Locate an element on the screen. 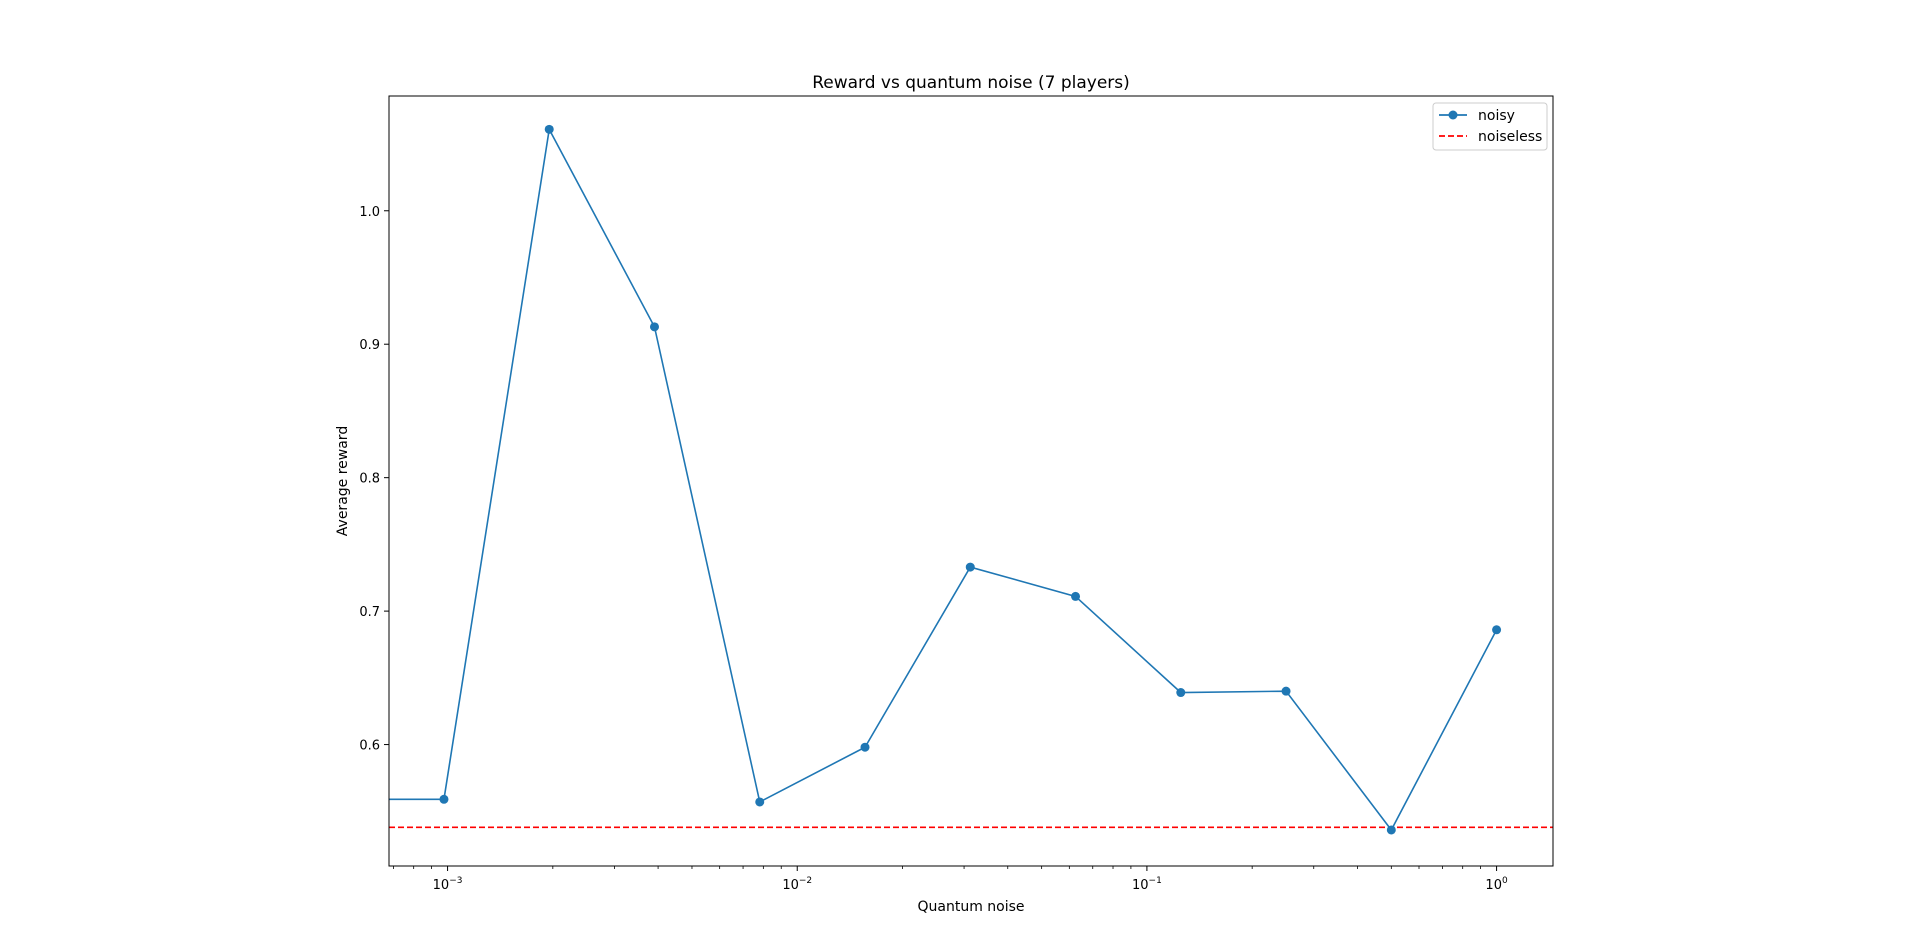 The height and width of the screenshot is (950, 1920). legend: noisy noiseless is located at coordinates (1490, 126).